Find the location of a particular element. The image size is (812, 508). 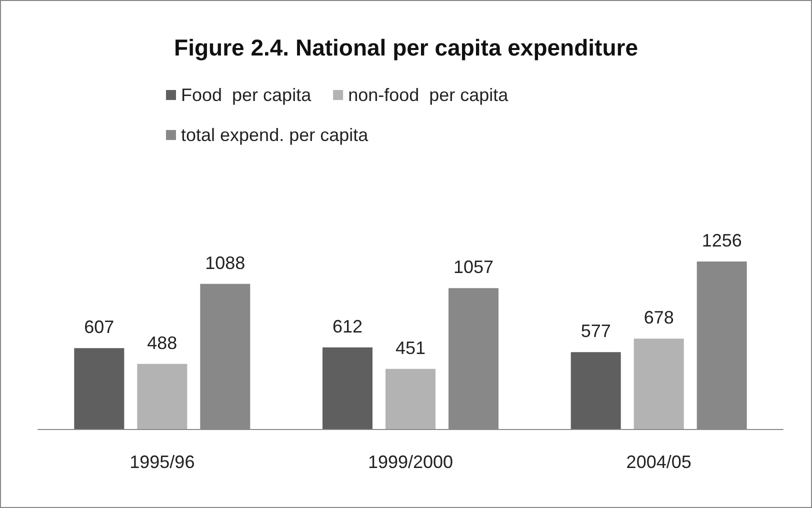

data-label: 451 is located at coordinates (410, 348).